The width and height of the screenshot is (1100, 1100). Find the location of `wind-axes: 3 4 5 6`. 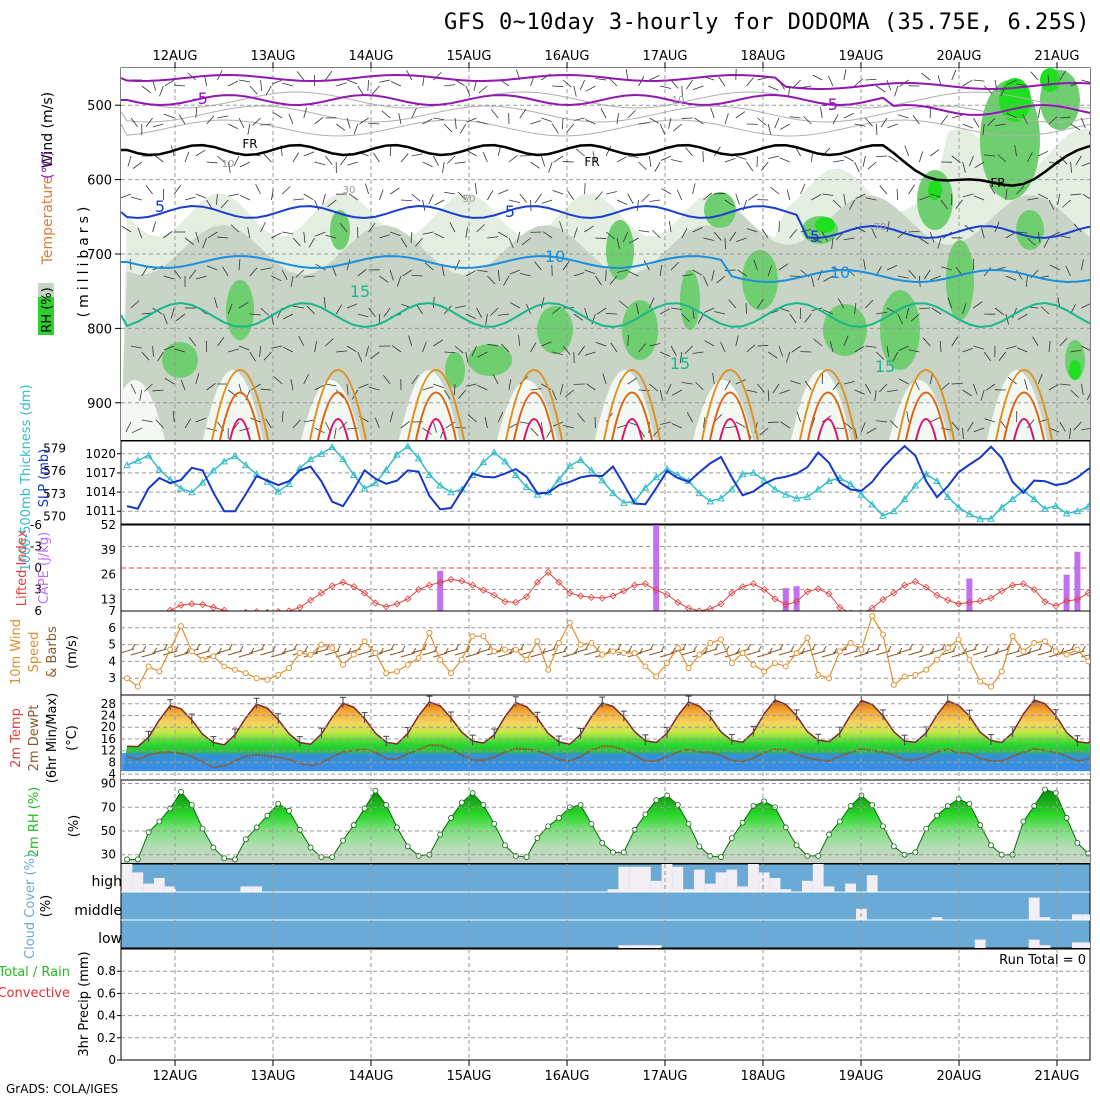

wind-axes: 3 4 5 6 is located at coordinates (112, 653).